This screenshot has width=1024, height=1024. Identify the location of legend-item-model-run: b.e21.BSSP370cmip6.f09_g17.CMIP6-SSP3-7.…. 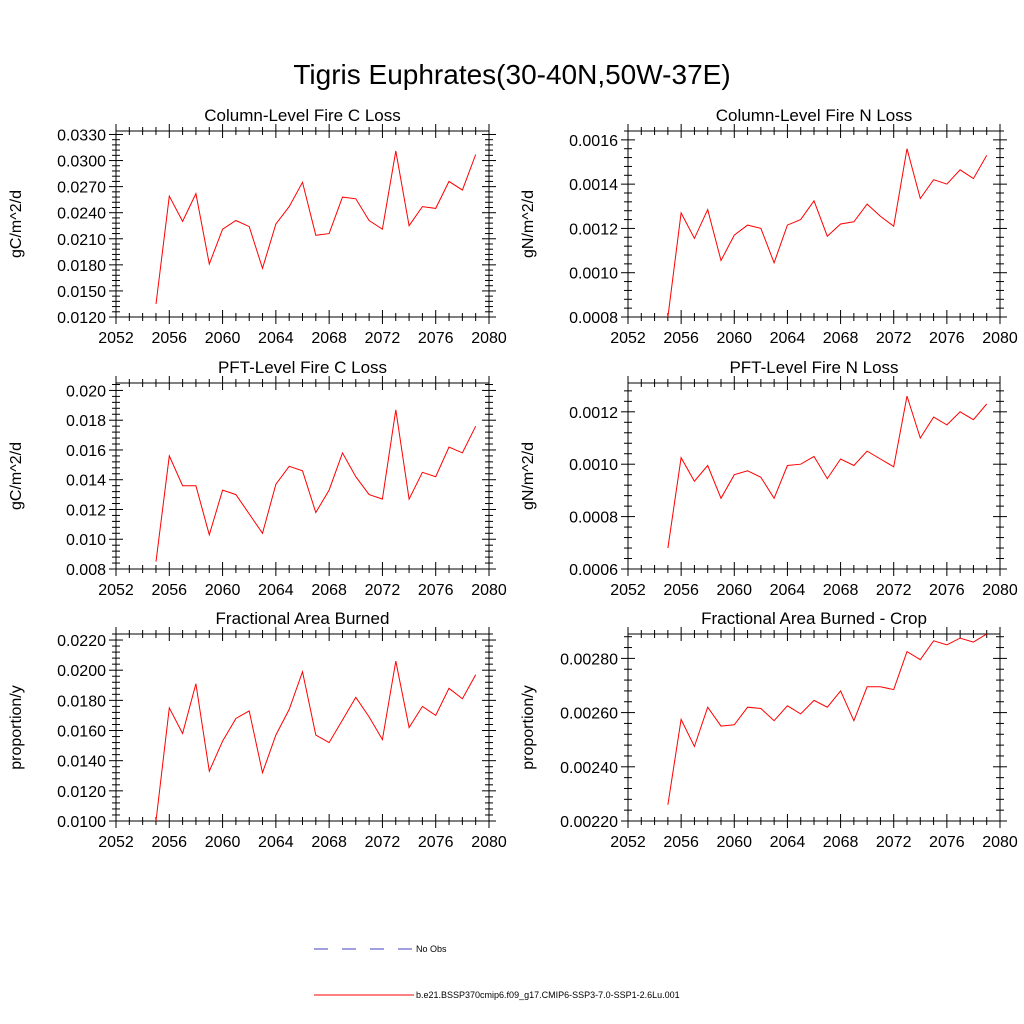
(497, 995).